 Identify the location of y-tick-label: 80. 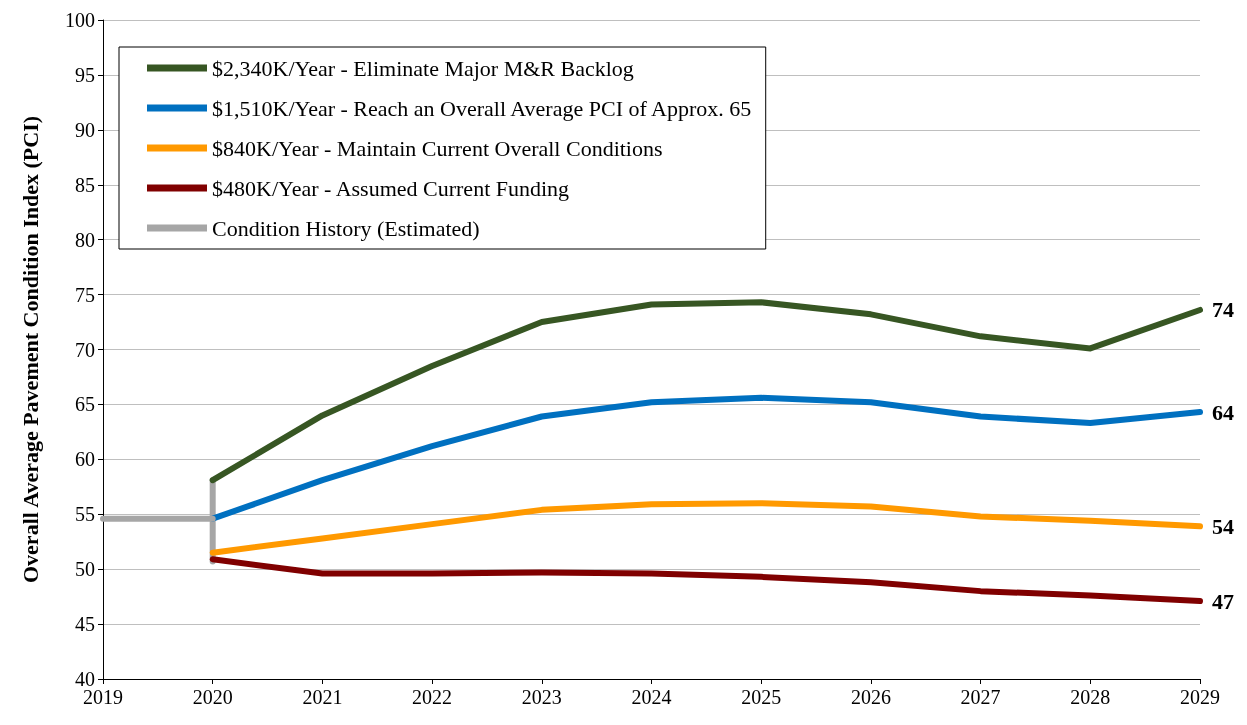
(85, 239).